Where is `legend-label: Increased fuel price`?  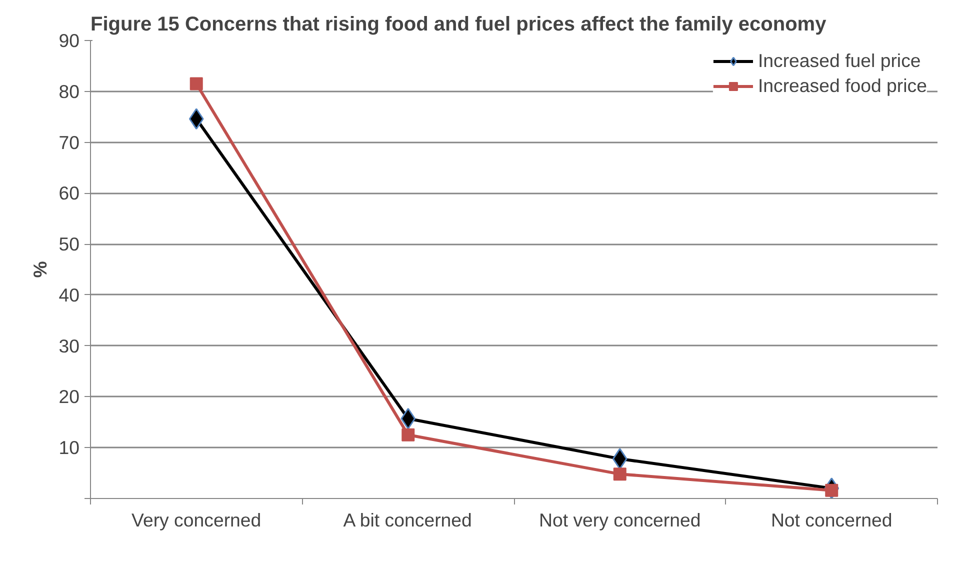
legend-label: Increased fuel price is located at coordinates (839, 61).